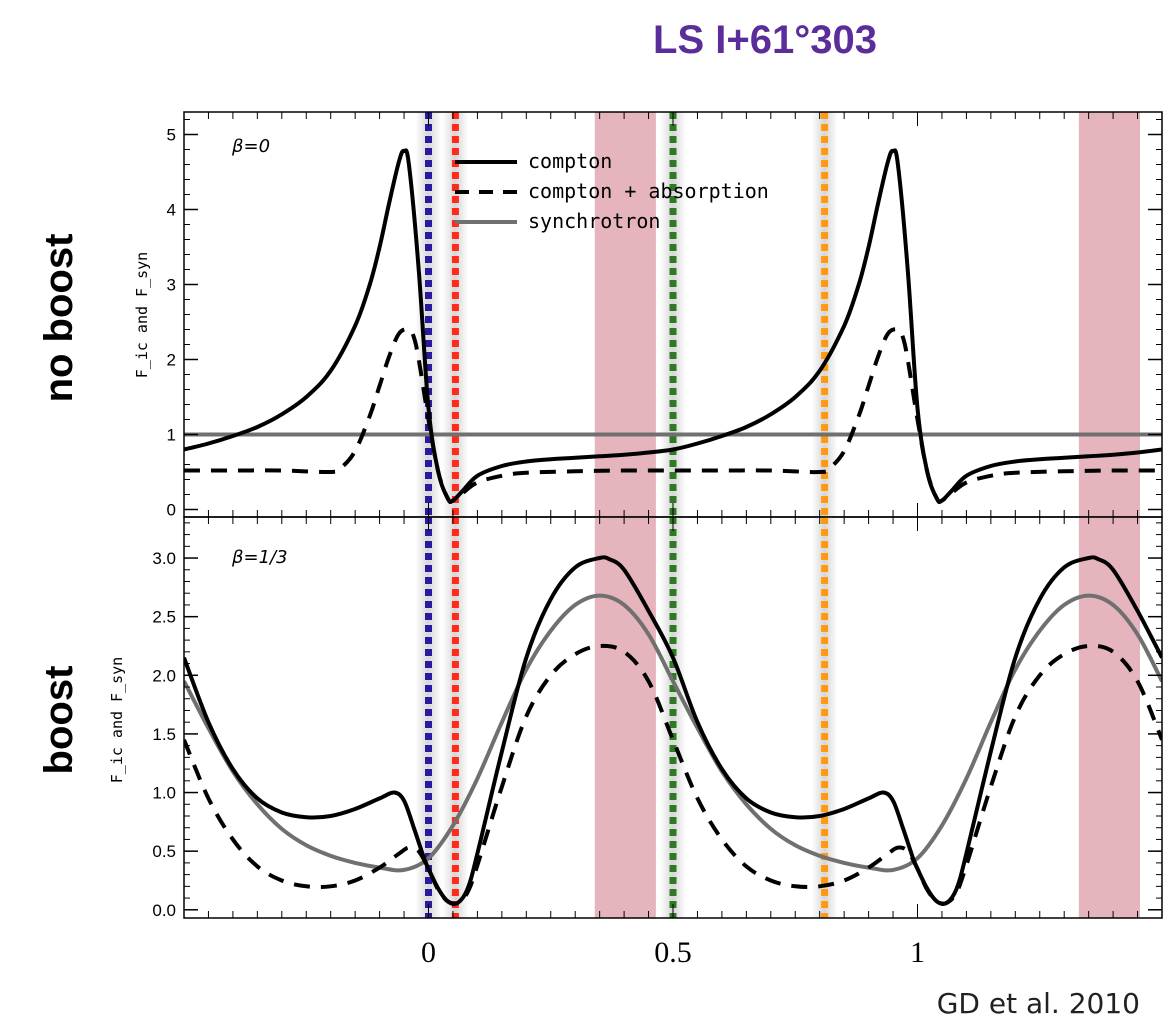 This screenshot has height=1033, width=1175. What do you see at coordinates (250, 146) in the screenshot?
I see `panel-label-beta-0: β=0` at bounding box center [250, 146].